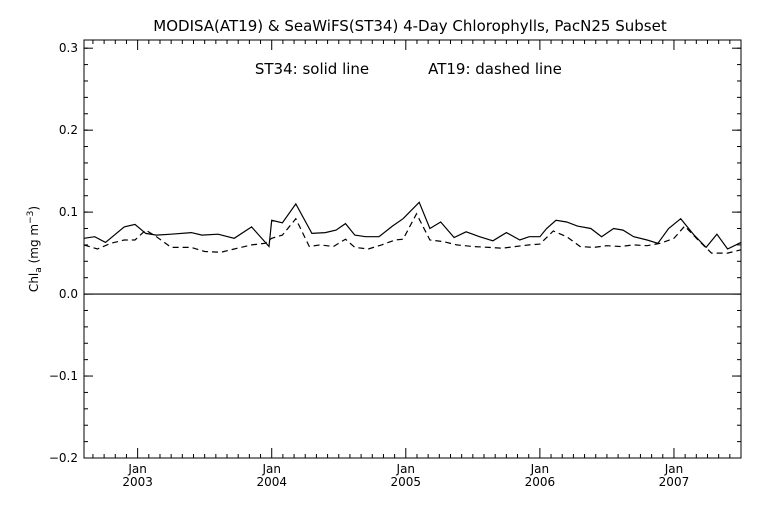 This screenshot has width=768, height=512. What do you see at coordinates (68, 48) in the screenshot?
I see `y-tick-label: 0.3` at bounding box center [68, 48].